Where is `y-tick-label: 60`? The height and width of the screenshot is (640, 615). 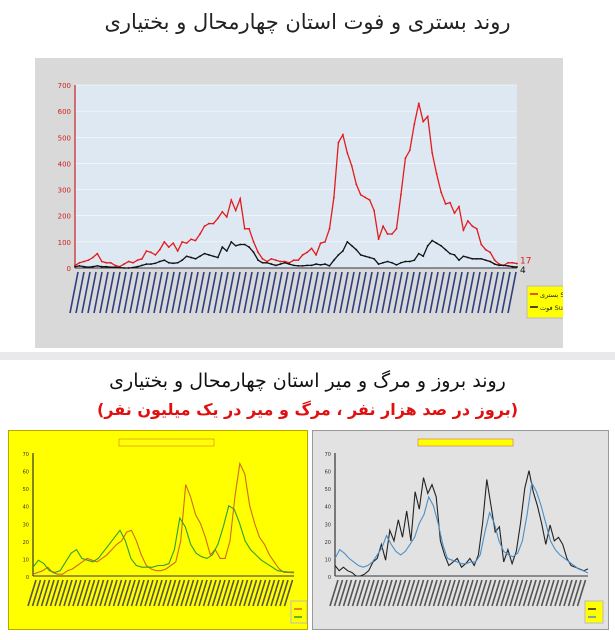 y-tick-label: 60 is located at coordinates (26, 473).